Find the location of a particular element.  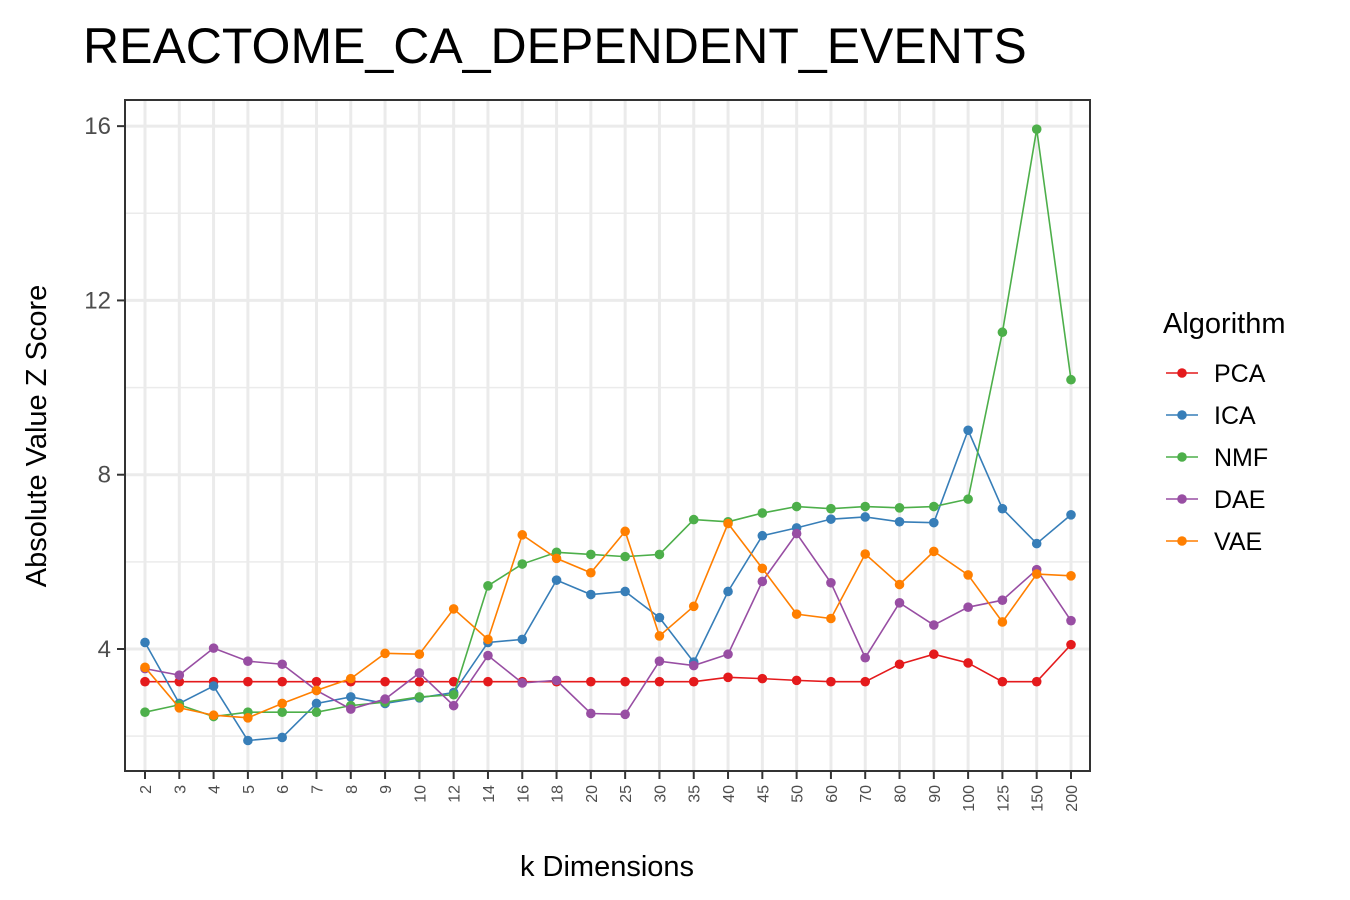

x-tick-label: 25 is located at coordinates (626, 794).